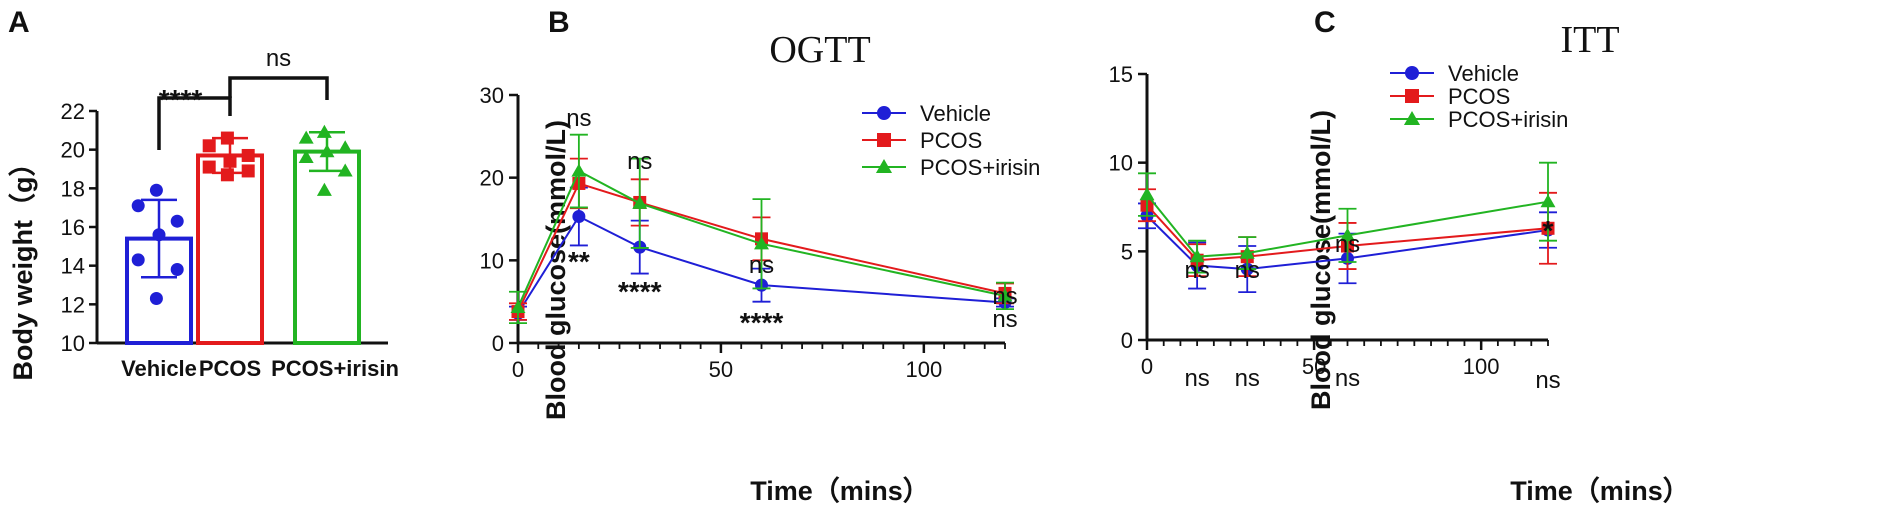 The width and height of the screenshot is (1899, 511). Describe the element at coordinates (73, 150) in the screenshot. I see `panel-a-ytick-label: 20` at that location.